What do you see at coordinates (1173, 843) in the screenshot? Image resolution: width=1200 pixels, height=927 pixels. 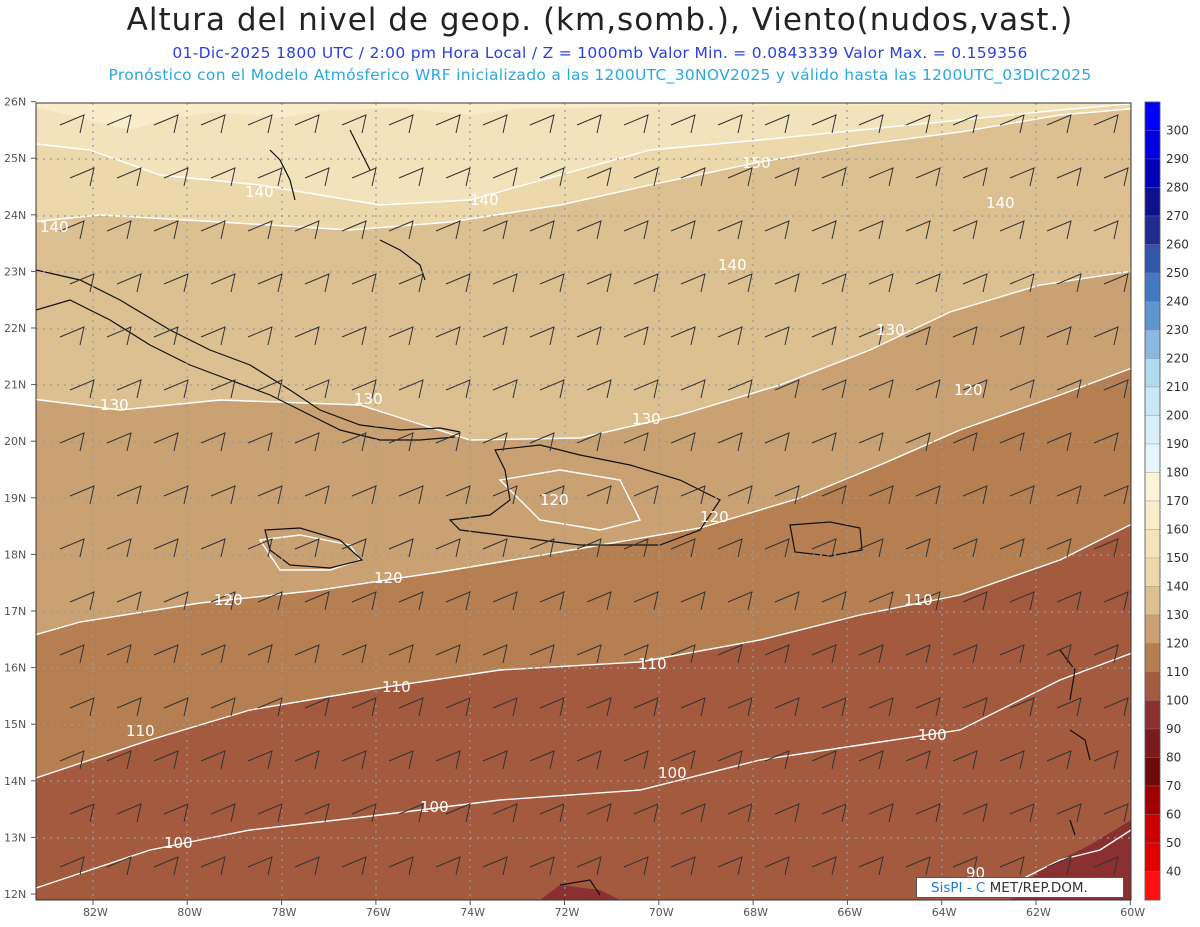 I see `colorbar-label: 50` at bounding box center [1173, 843].